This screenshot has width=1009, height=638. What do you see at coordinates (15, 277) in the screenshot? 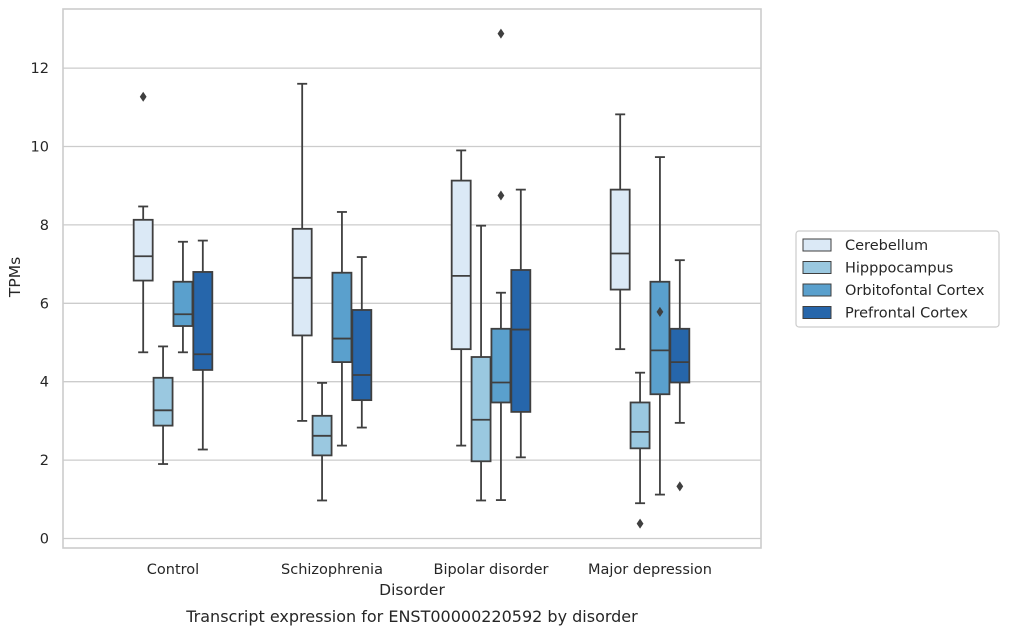
I see `y-axis-label: TPMs` at bounding box center [15, 277].